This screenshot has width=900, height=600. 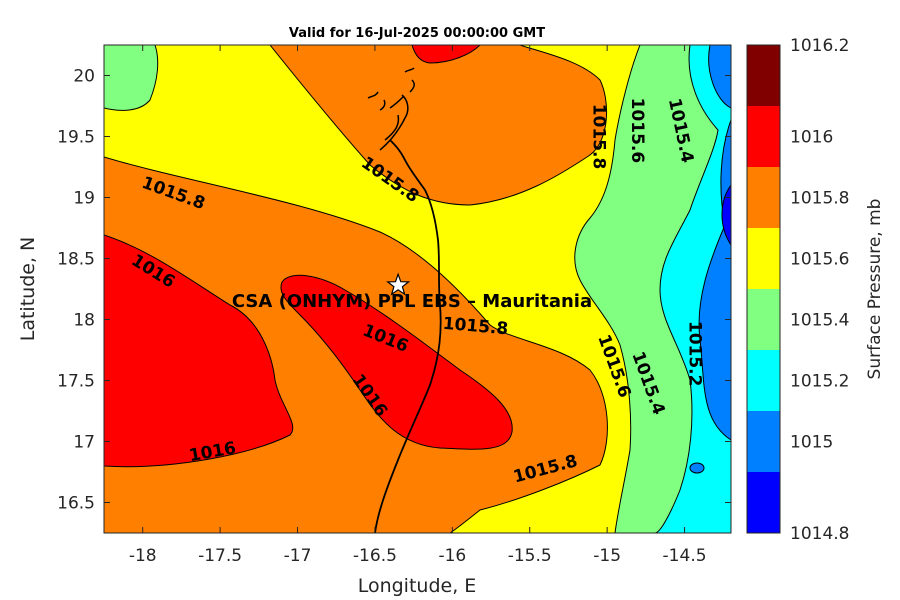 I want to click on colorbar-frame, so click(x=763, y=289).